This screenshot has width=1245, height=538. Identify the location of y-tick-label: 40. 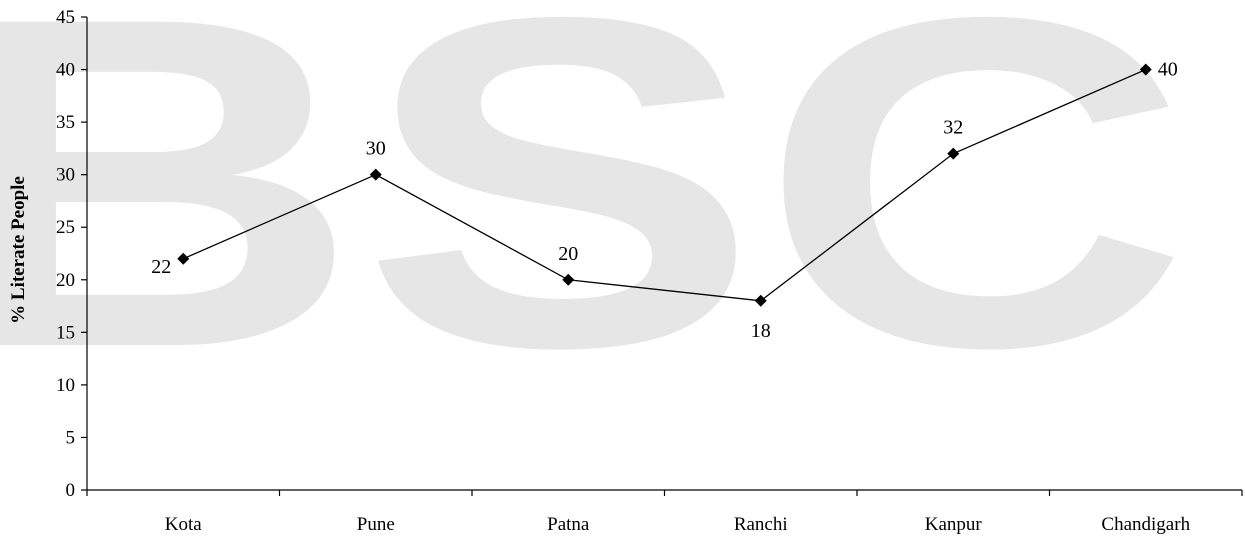
(65, 70).